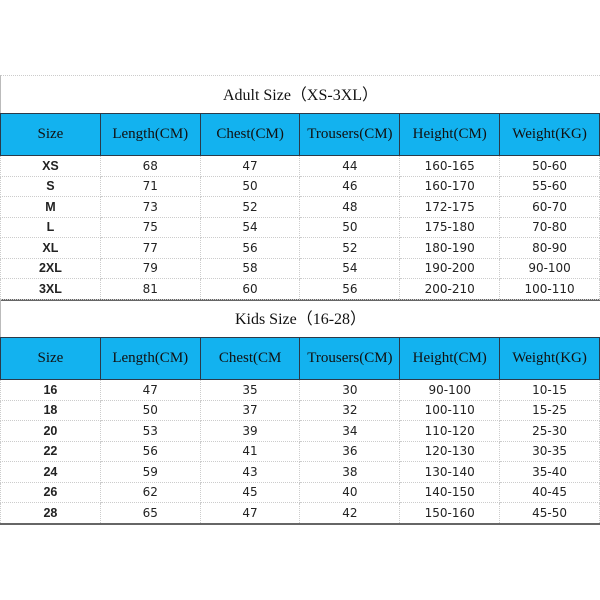 The height and width of the screenshot is (600, 600). Describe the element at coordinates (450, 186) in the screenshot. I see `value-cell: 160-170` at that location.